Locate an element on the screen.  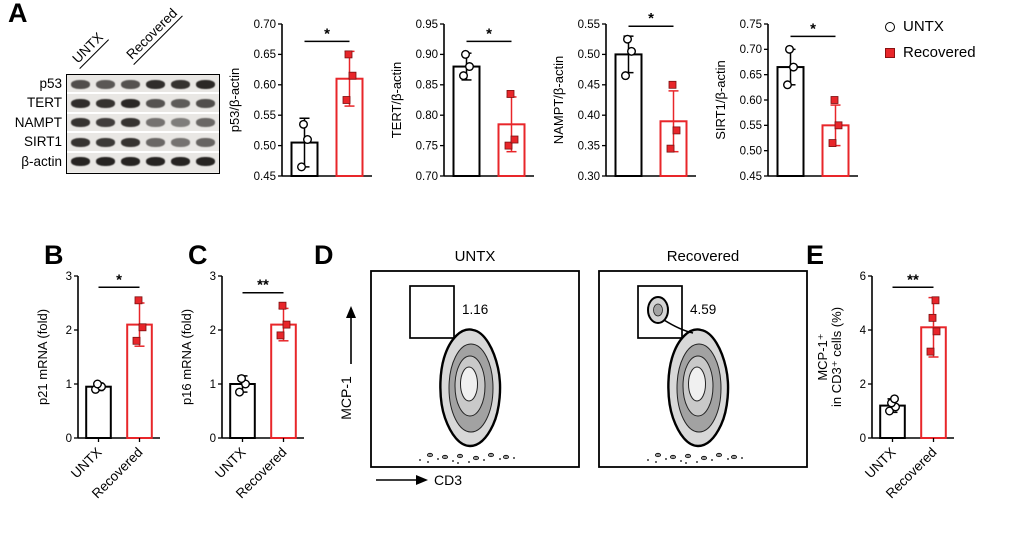
y-tick-label: 0.65 is located at coordinates (751, 75).